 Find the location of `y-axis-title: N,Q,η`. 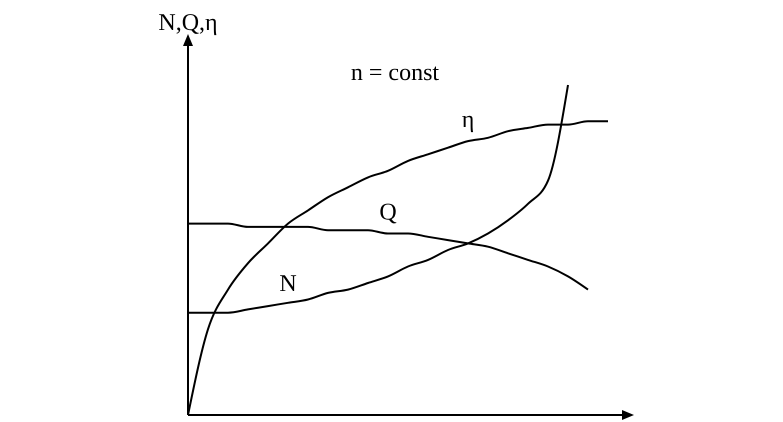

y-axis-title: N,Q,η is located at coordinates (188, 23).